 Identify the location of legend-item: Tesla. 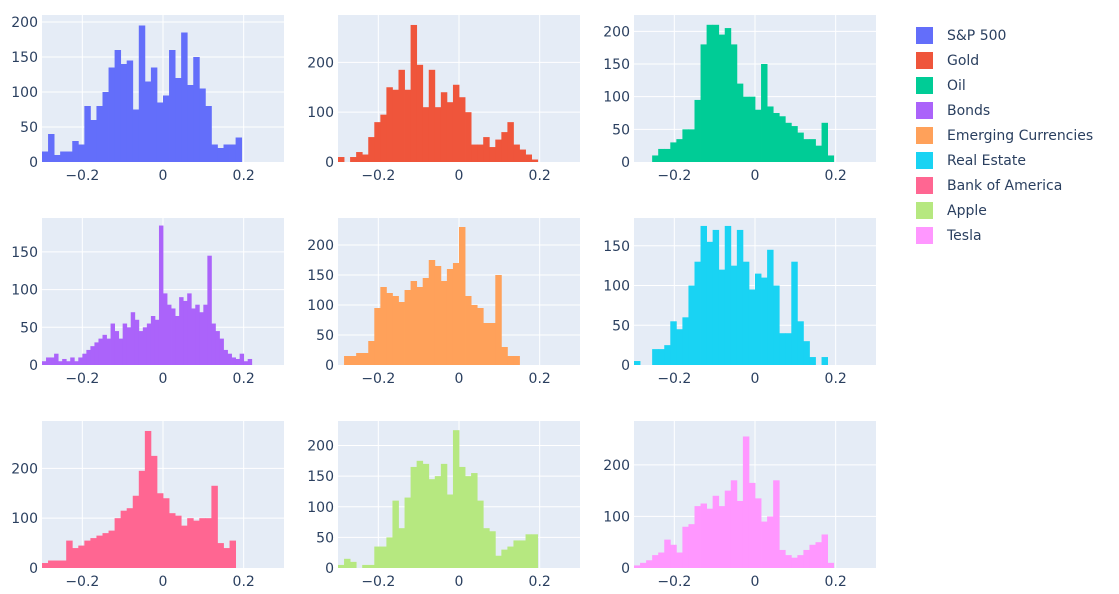
(949, 235).